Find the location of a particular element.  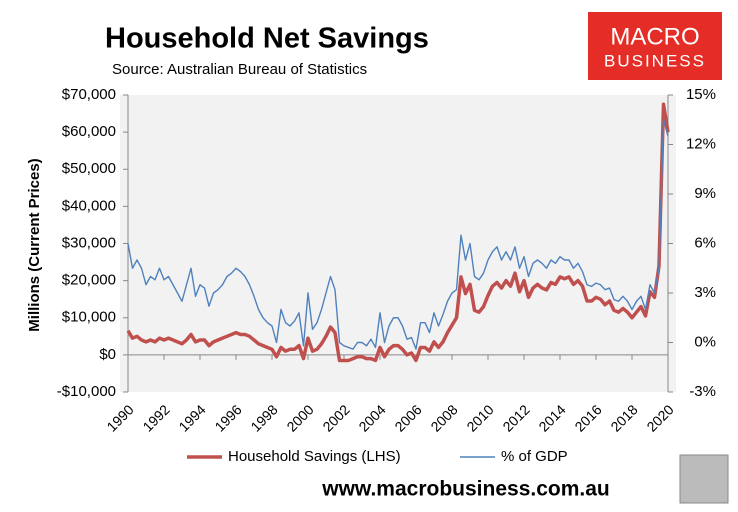

x-tick-label: 2004 is located at coordinates (371, 417).